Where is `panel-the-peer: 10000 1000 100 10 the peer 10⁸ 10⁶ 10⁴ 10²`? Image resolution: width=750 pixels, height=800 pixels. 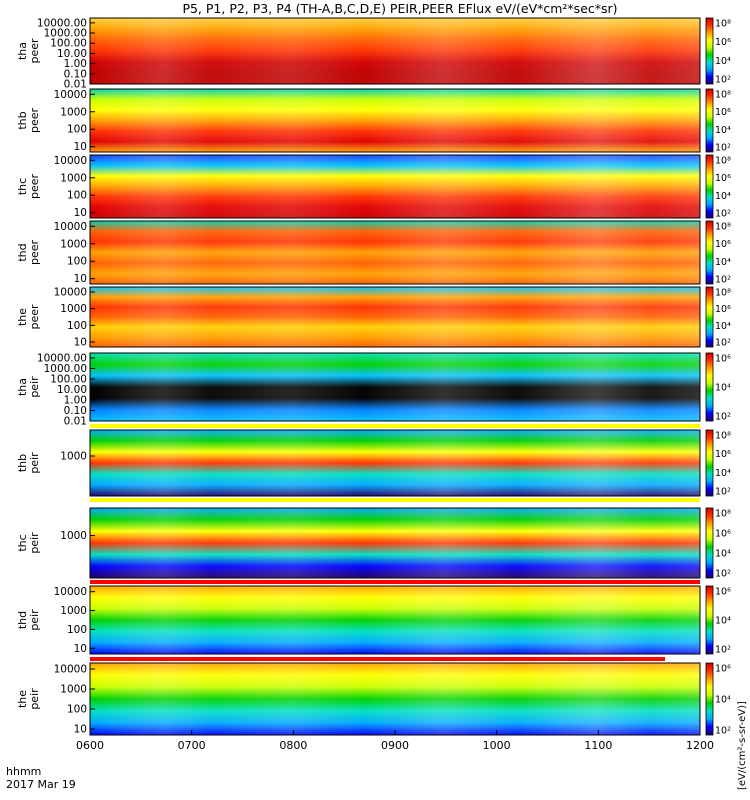
panel-the-peer: 10000 1000 100 10 the peer 10⁸ 10⁶ 10⁴ 10² is located at coordinates (373, 317).